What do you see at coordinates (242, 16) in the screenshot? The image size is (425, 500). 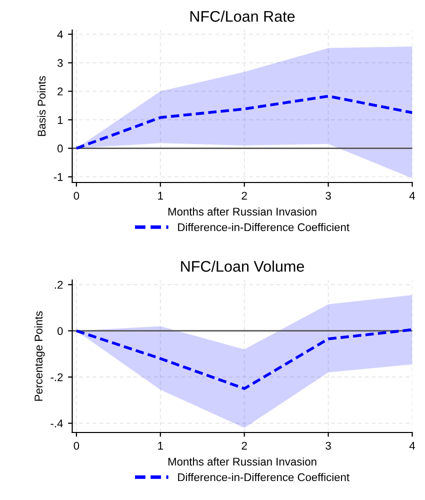 I see `chart-title: NFC/Loan Rate` at bounding box center [242, 16].